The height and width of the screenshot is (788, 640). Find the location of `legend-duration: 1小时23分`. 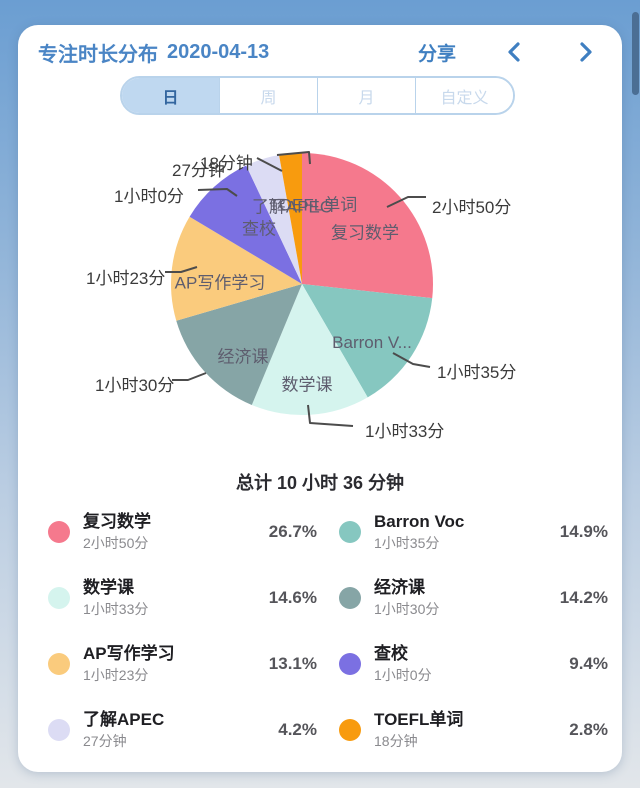

legend-duration: 1小时23分 is located at coordinates (116, 675).